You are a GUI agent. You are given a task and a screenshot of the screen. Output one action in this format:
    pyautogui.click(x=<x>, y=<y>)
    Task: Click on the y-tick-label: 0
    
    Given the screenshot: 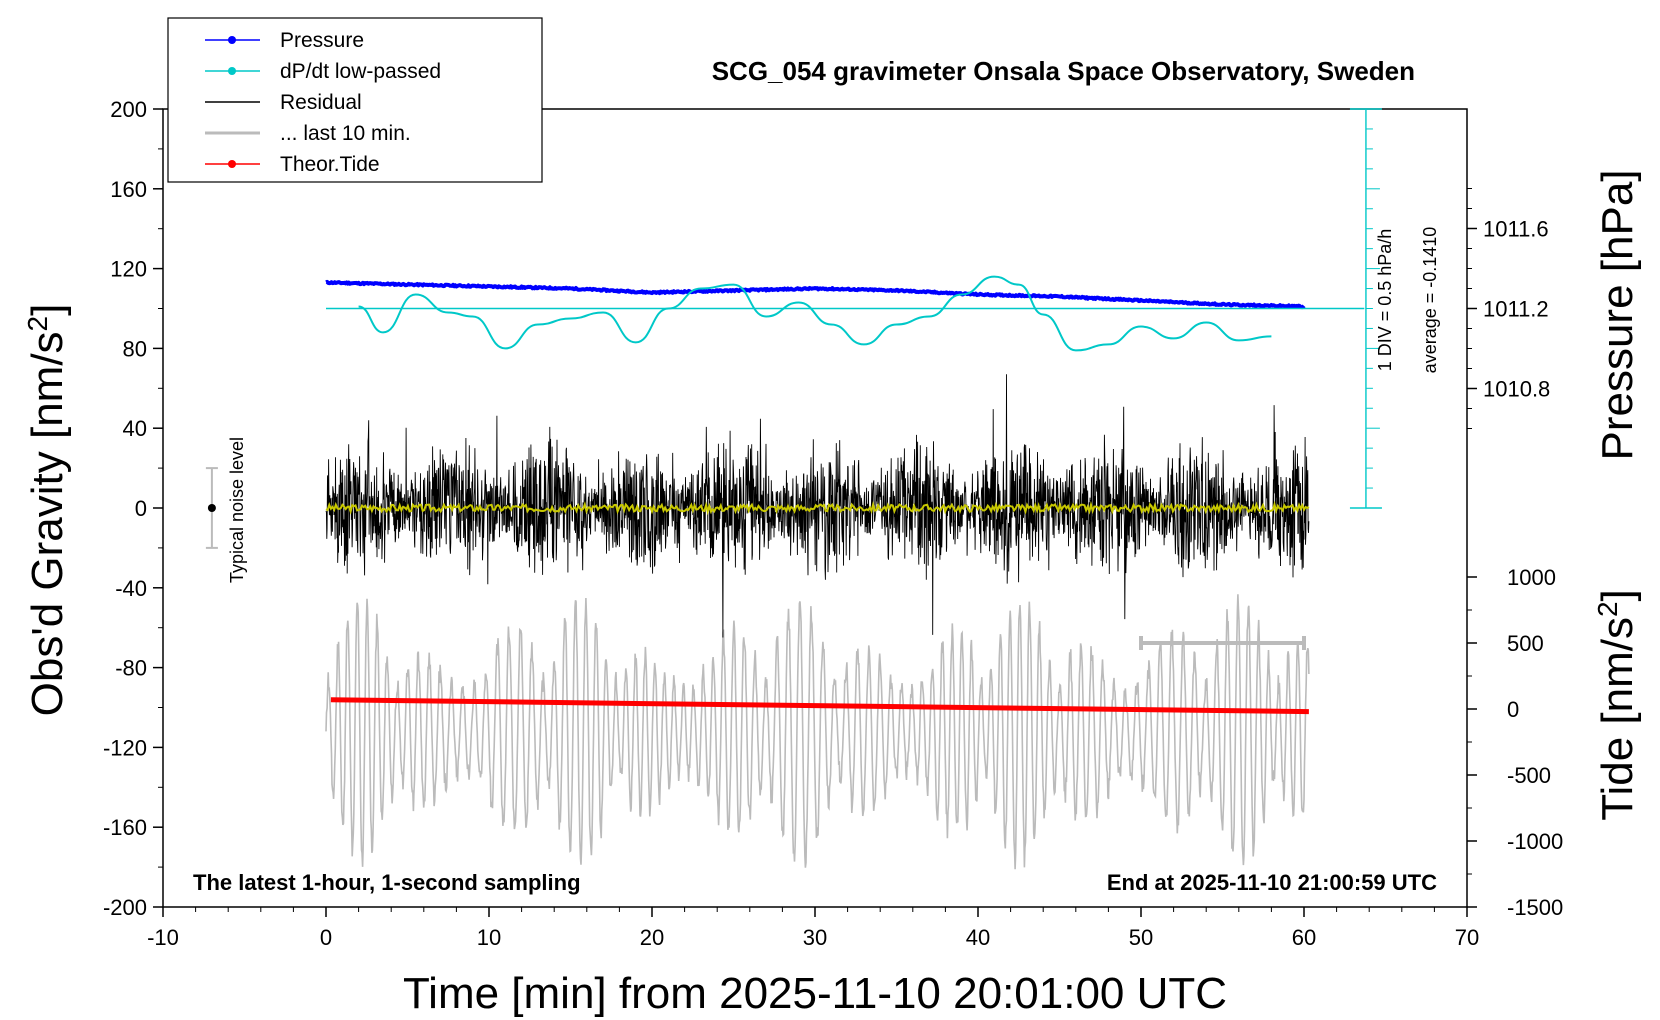 What is the action you would take?
    pyautogui.click(x=141, y=508)
    